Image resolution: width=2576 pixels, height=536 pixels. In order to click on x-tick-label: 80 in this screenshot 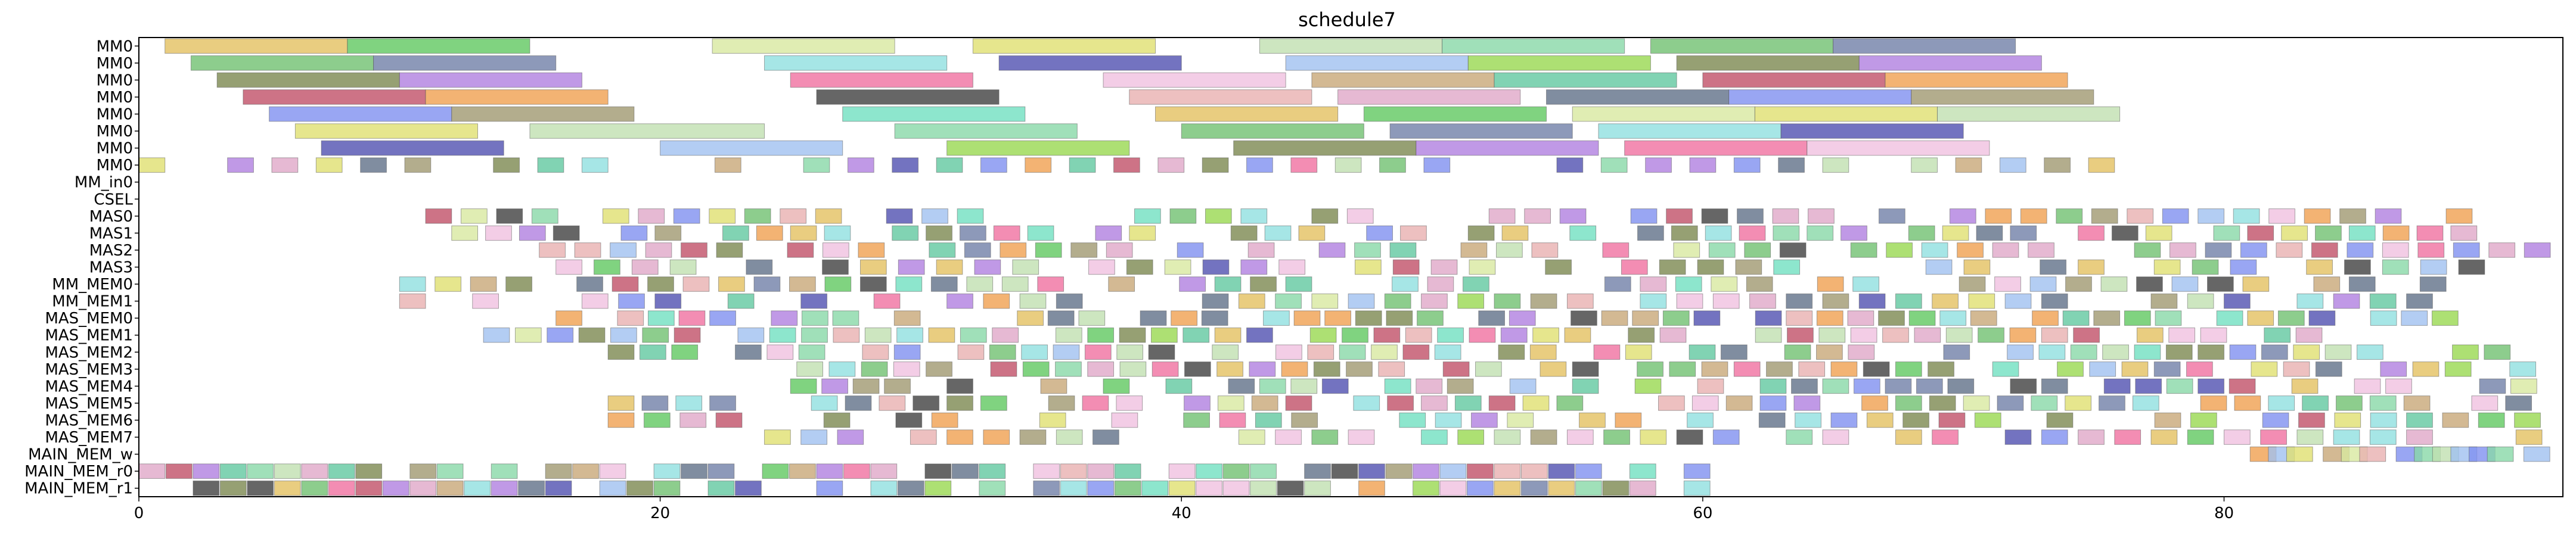, I will do `click(2224, 513)`.